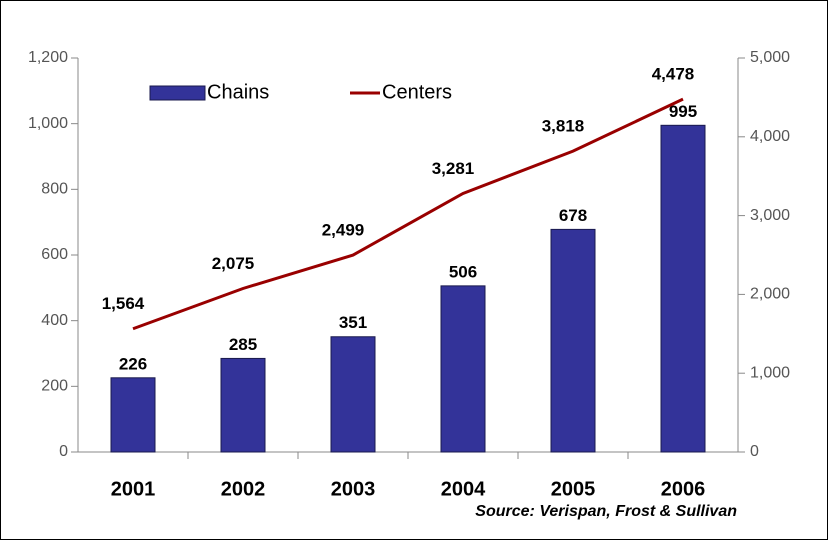 This screenshot has width=828, height=540. I want to click on y2-tick-label: 0, so click(754, 451).